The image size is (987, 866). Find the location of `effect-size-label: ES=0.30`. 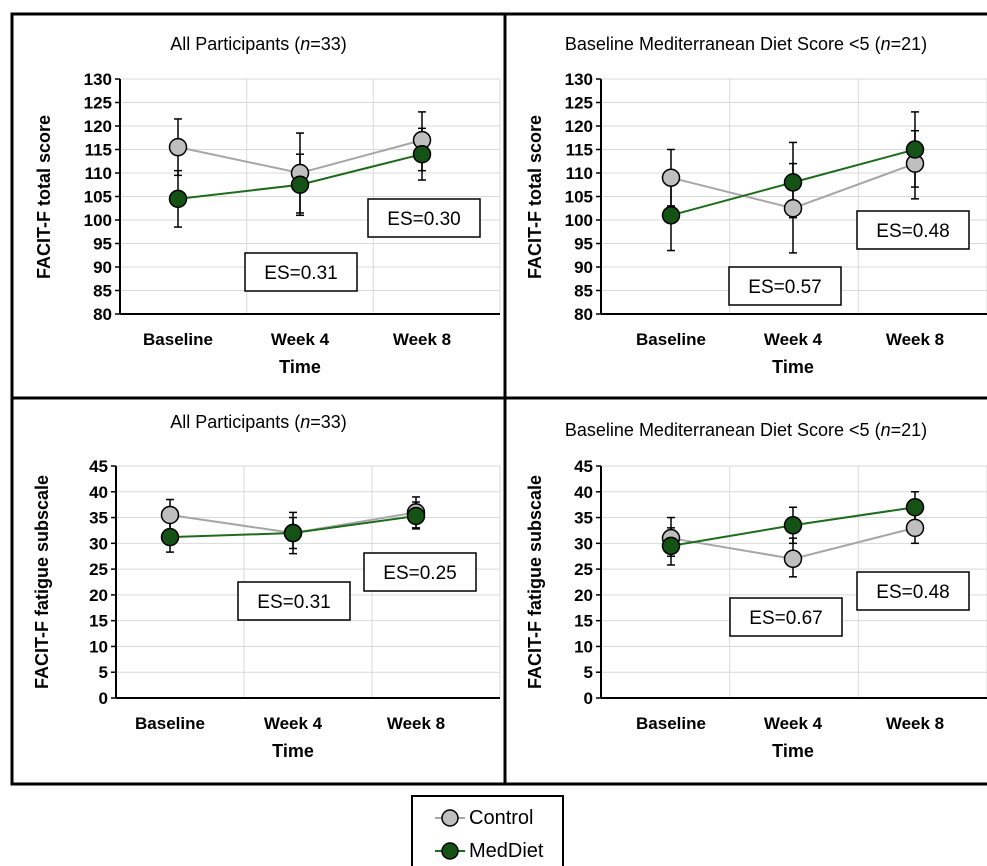

effect-size-label: ES=0.30 is located at coordinates (423, 219).